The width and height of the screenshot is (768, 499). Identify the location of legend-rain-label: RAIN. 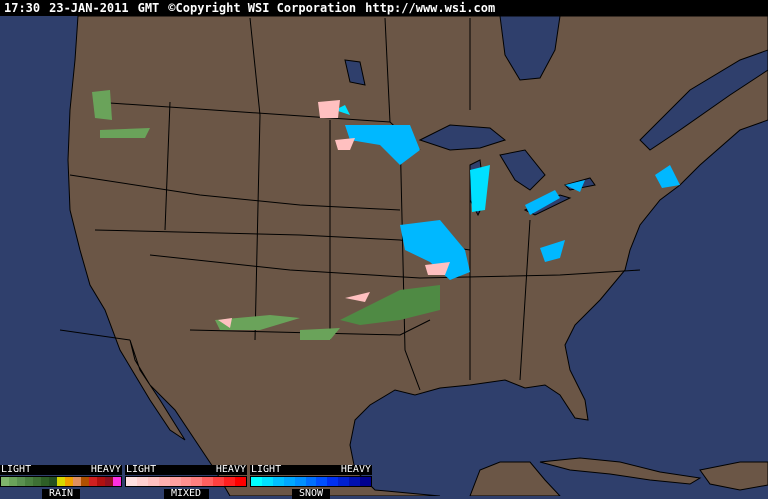
(61, 494).